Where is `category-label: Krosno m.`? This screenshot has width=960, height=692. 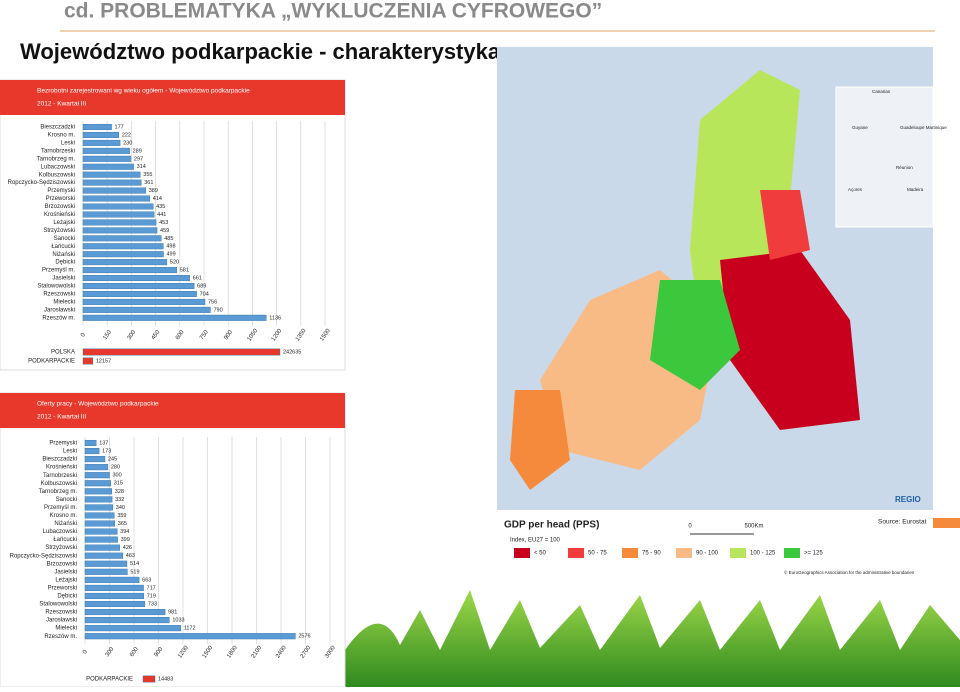
category-label: Krosno m. is located at coordinates (64, 516).